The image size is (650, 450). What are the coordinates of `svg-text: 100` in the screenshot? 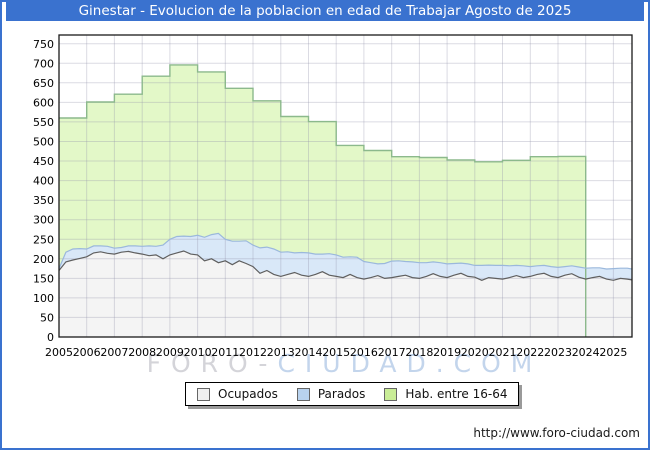 It's located at (43, 298).